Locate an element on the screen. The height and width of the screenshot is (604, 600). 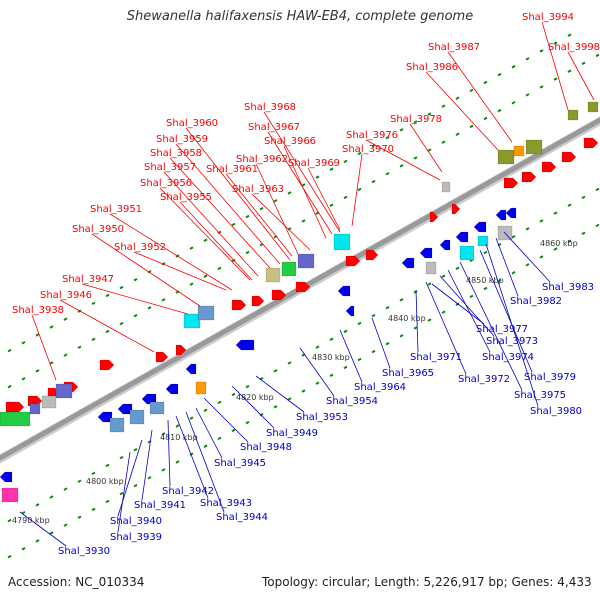
gene-label-top: Shal_3970 is located at coordinates (368, 149).